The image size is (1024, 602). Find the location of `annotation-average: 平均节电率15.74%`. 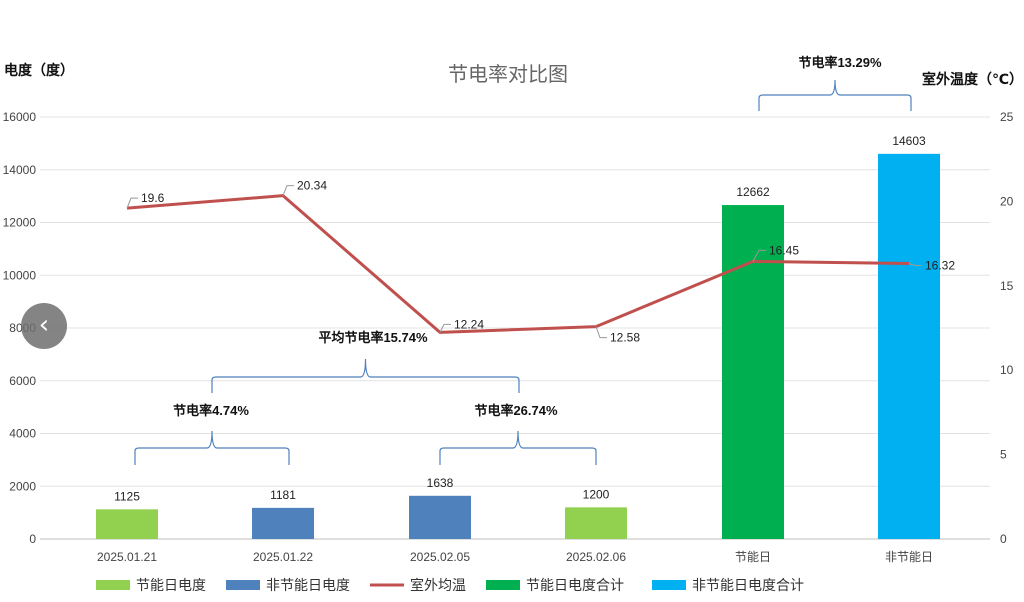

annotation-average: 平均节电率15.74% is located at coordinates (373, 337).